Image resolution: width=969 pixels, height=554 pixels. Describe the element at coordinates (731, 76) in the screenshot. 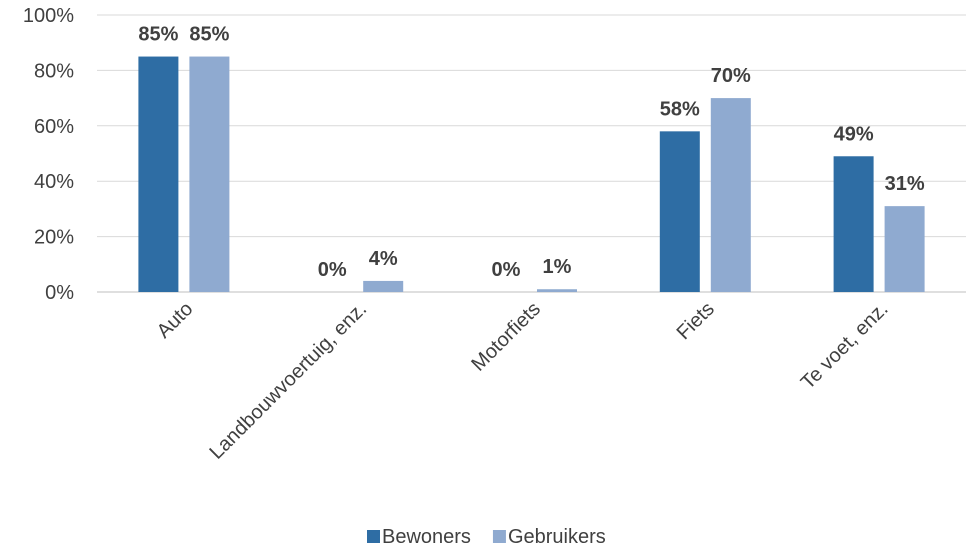

I see `data-label: 70%` at that location.